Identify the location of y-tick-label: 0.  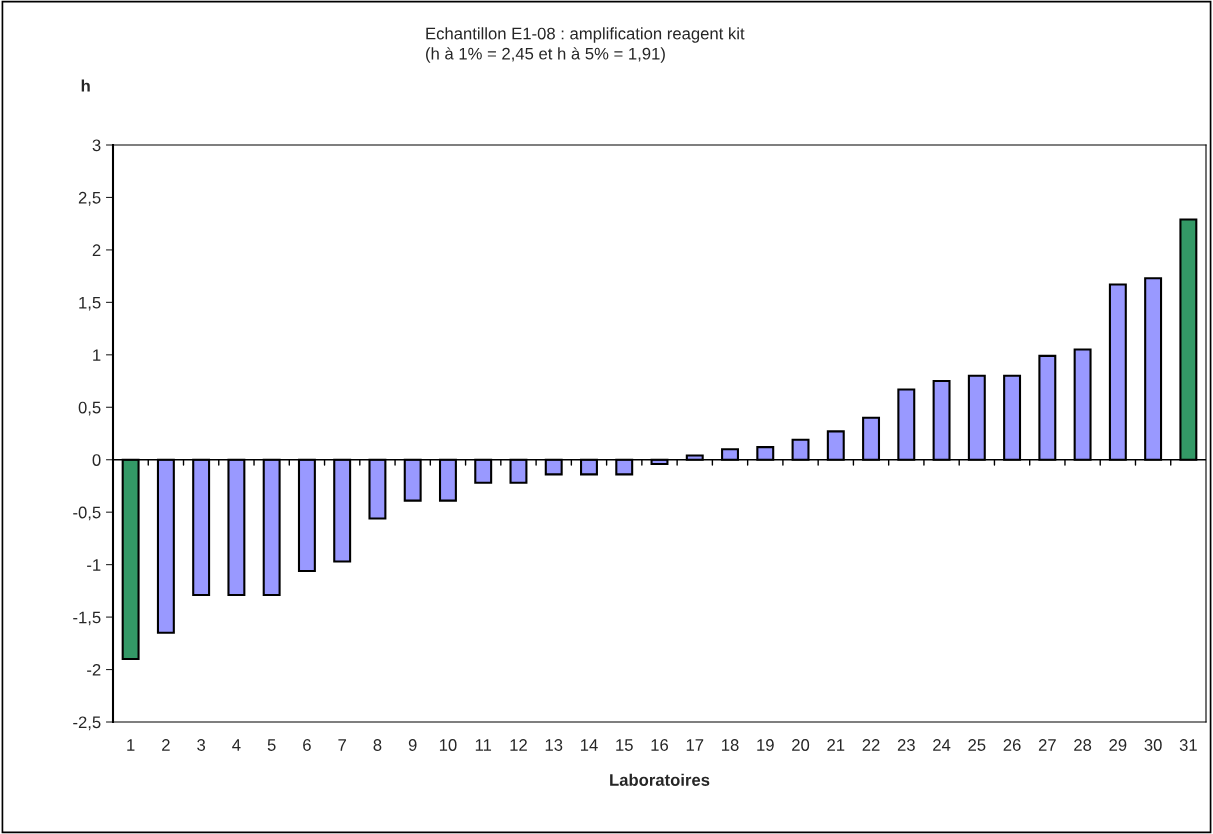
(96, 460).